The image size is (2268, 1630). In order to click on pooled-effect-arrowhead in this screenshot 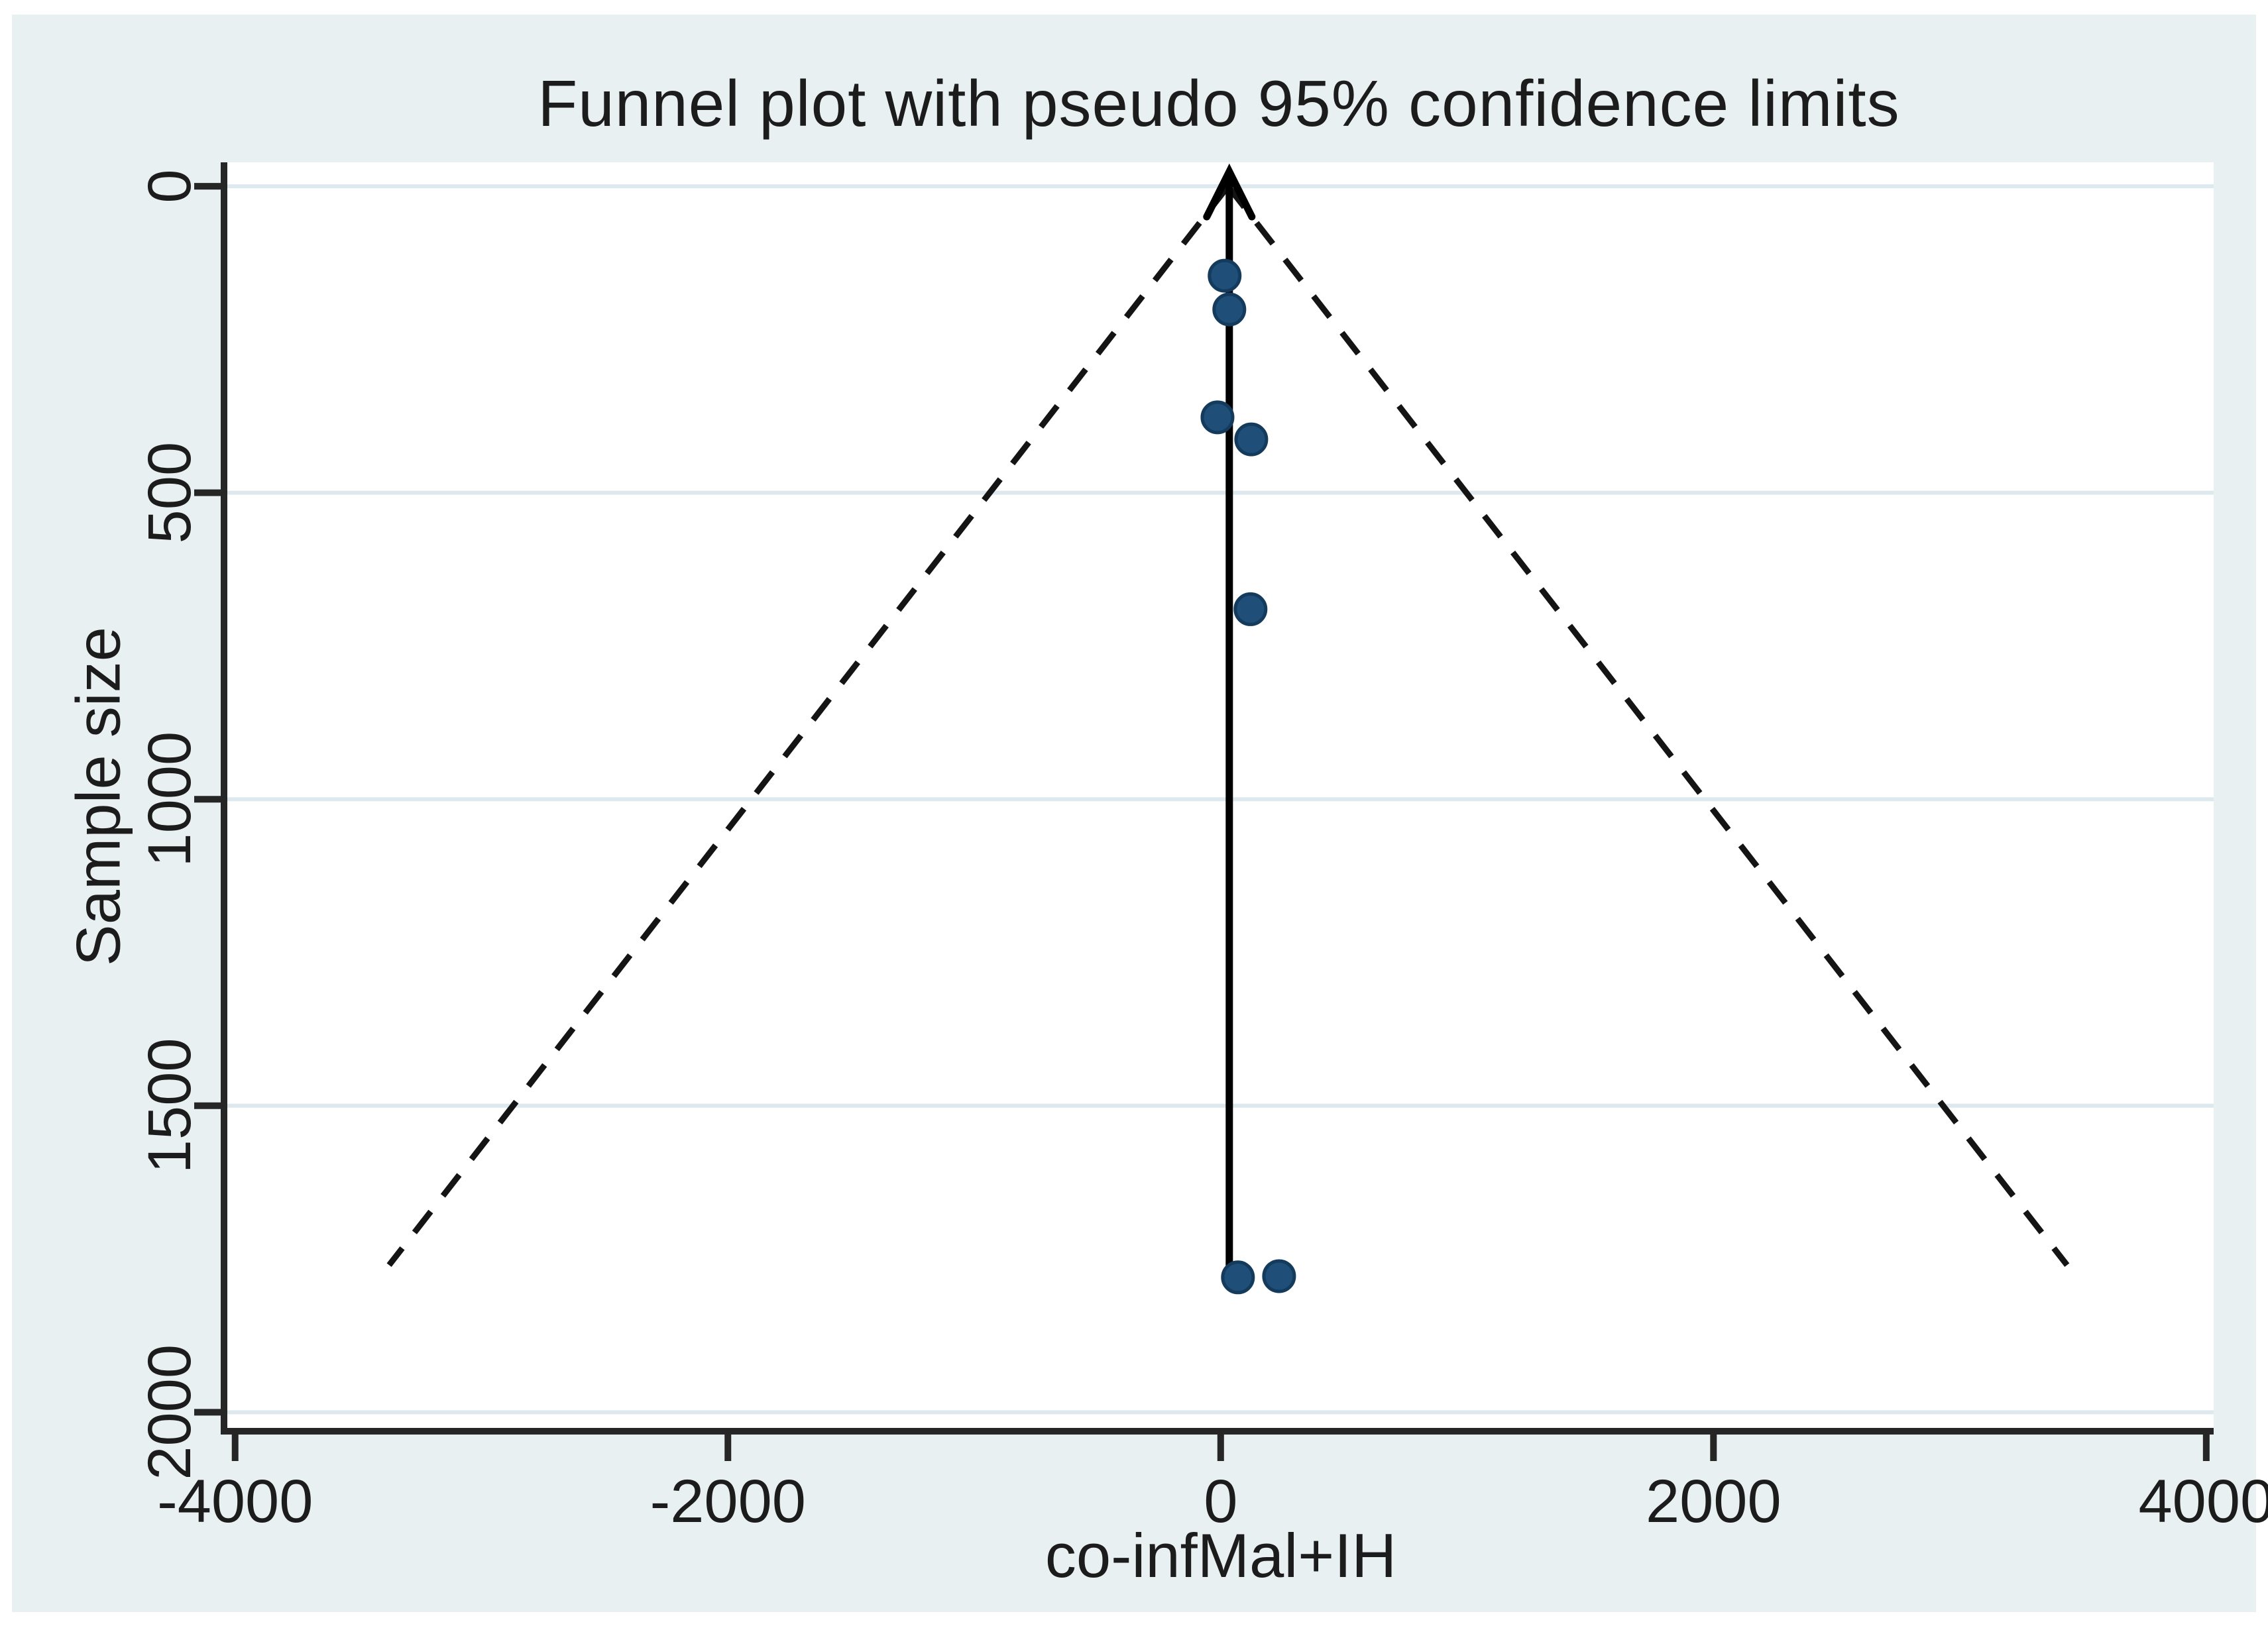, I will do `click(1229, 192)`.